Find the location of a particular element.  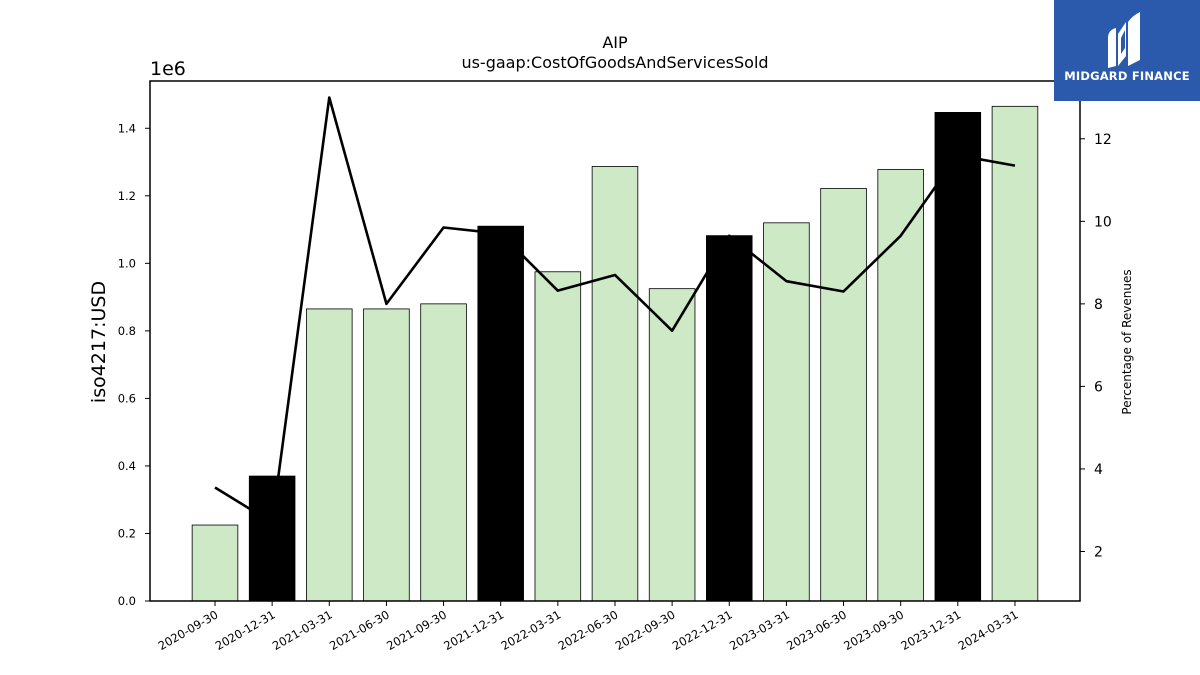

x-tick-label: 2021-06-30 is located at coordinates (359, 630).